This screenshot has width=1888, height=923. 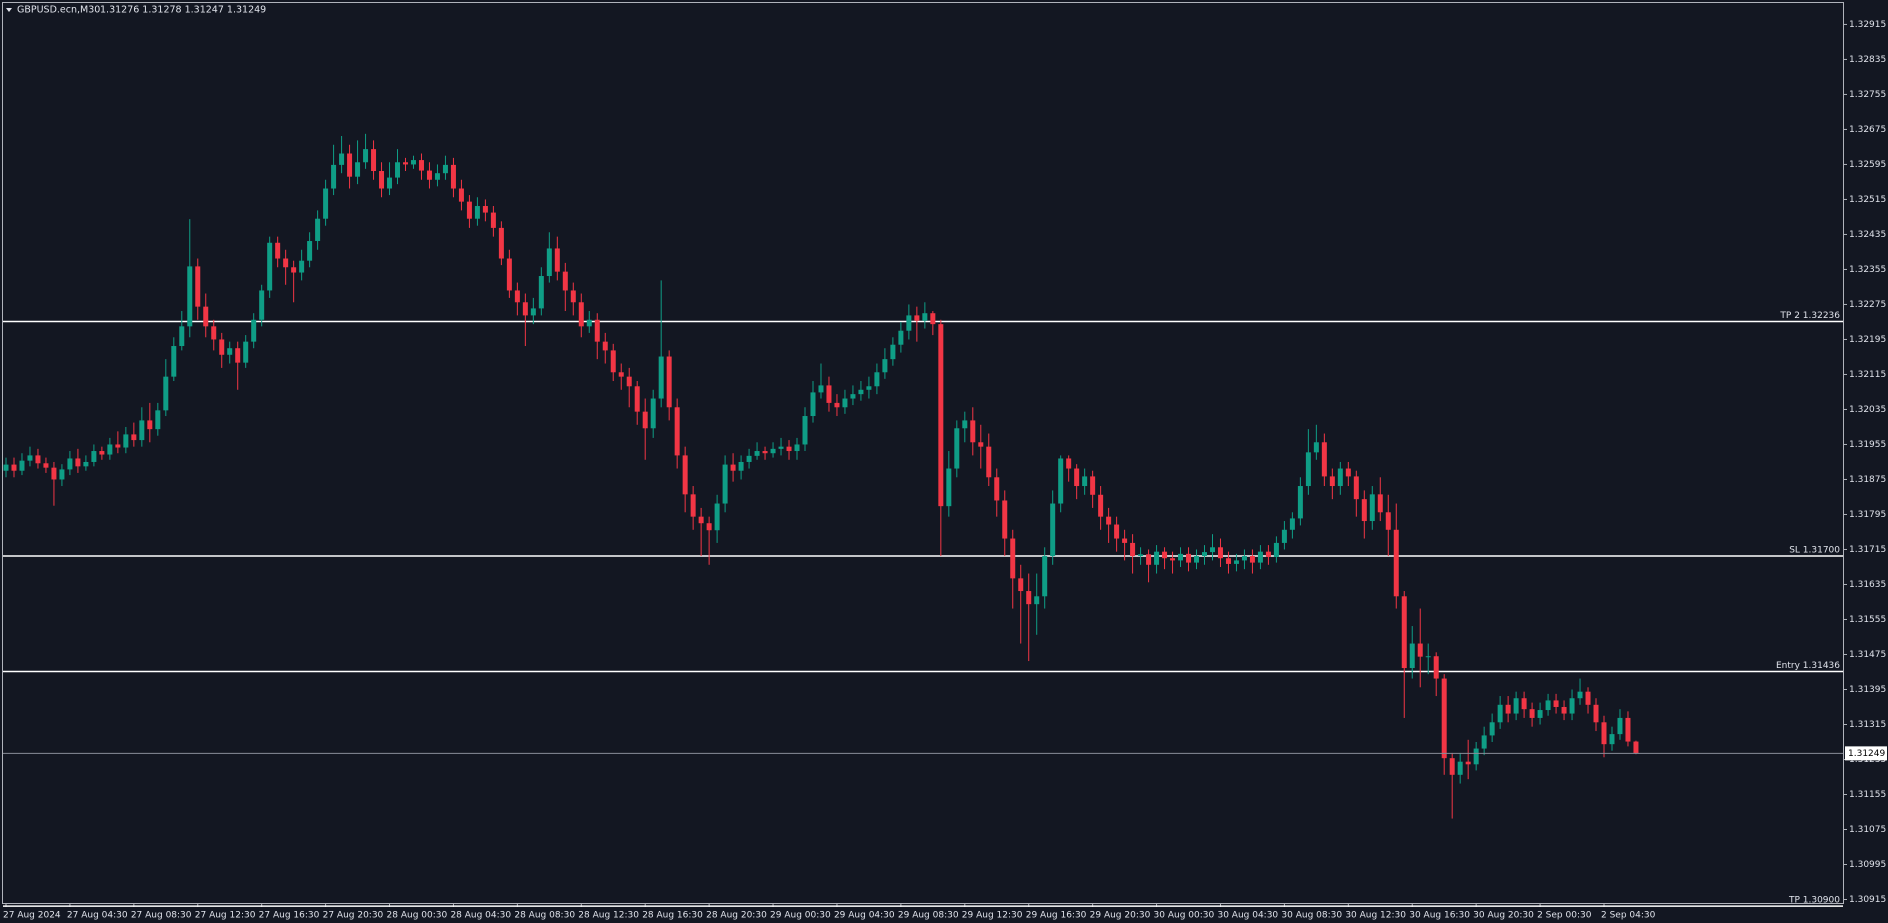 What do you see at coordinates (736, 916) in the screenshot?
I see `x-tick-label: 28 Aug 20:30` at bounding box center [736, 916].